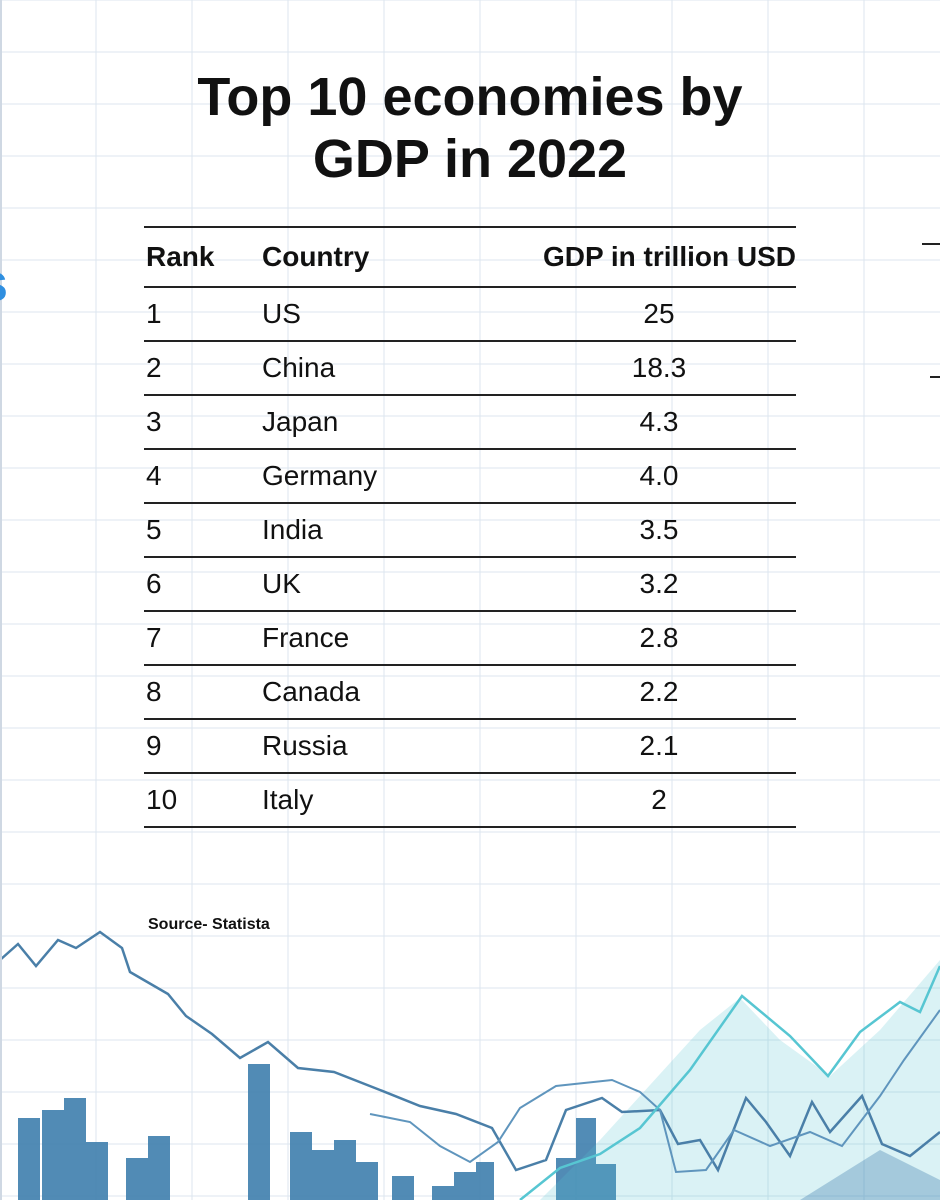 This screenshot has height=1200, width=940. What do you see at coordinates (392, 800) in the screenshot?
I see `country-cell: Italy` at bounding box center [392, 800].